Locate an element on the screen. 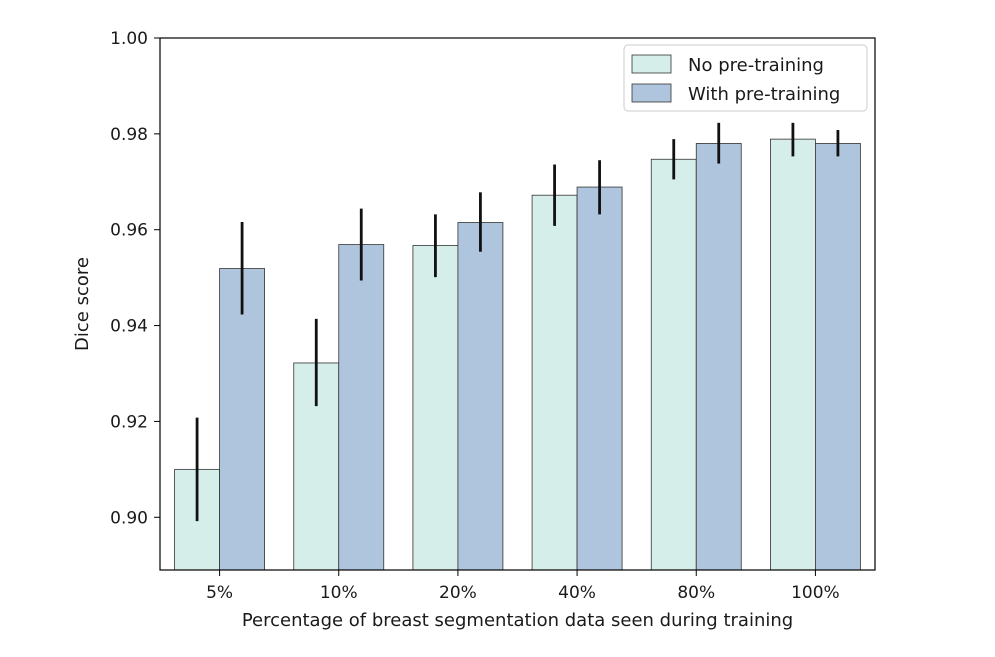  legend-frame is located at coordinates (745, 78).